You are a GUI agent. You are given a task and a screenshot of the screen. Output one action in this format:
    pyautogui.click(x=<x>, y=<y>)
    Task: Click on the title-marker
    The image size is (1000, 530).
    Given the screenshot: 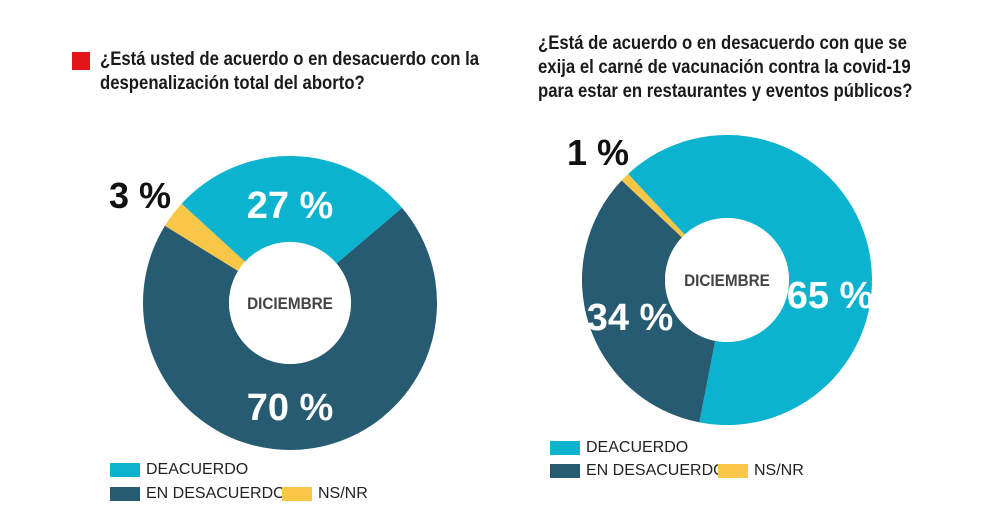 What is the action you would take?
    pyautogui.click(x=81, y=61)
    